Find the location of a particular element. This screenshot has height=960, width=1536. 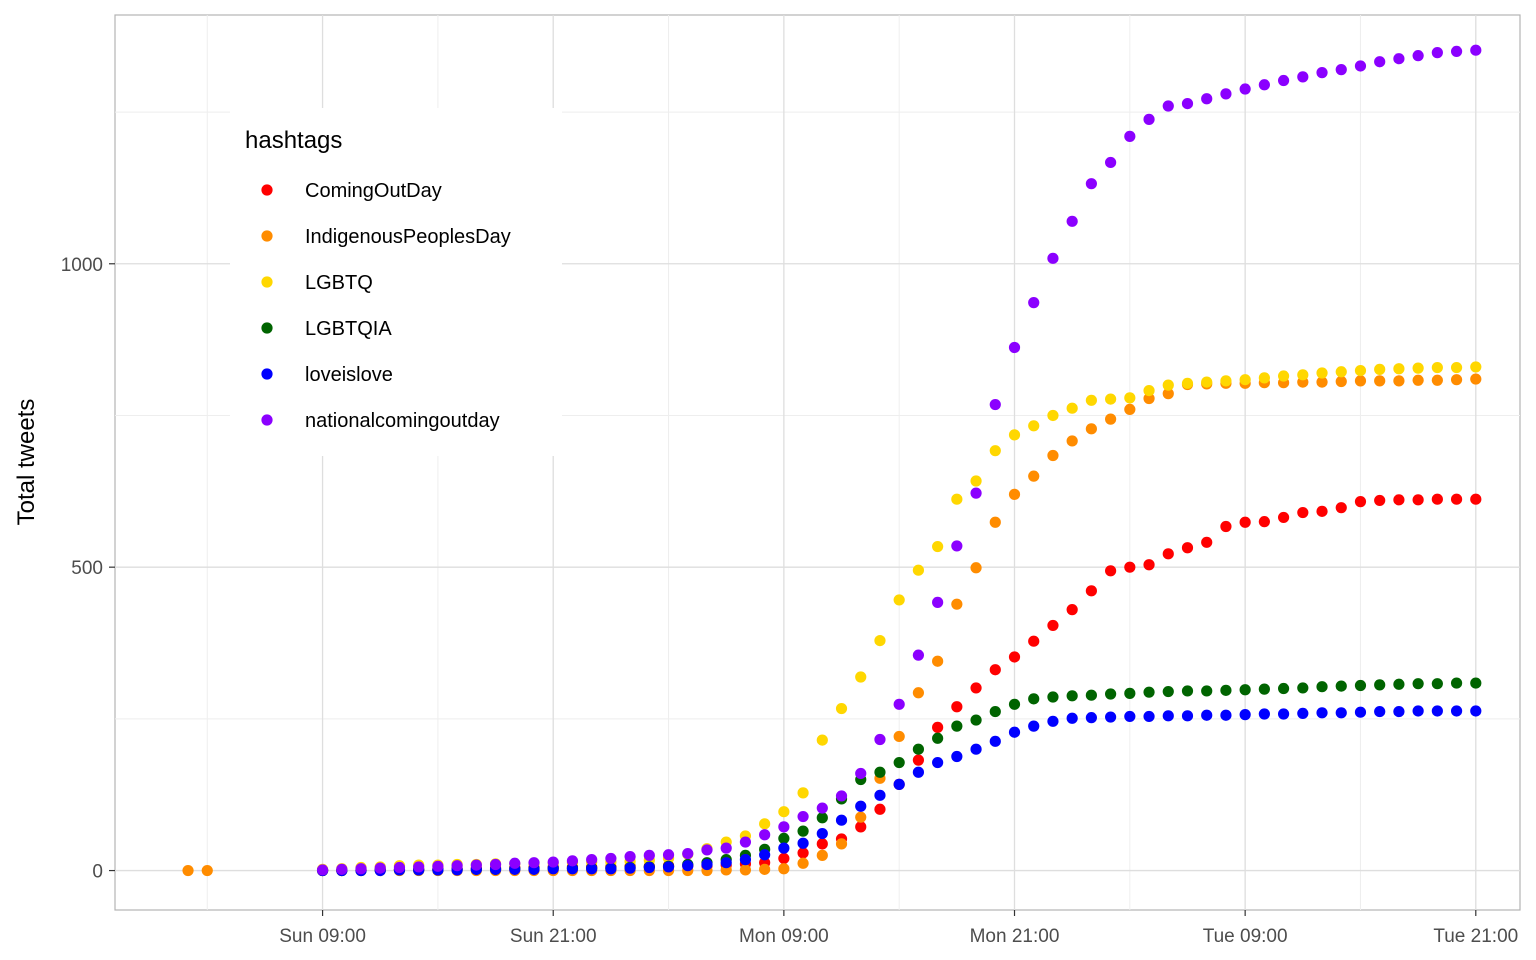

legend-label: LGBTQIA is located at coordinates (348, 329).